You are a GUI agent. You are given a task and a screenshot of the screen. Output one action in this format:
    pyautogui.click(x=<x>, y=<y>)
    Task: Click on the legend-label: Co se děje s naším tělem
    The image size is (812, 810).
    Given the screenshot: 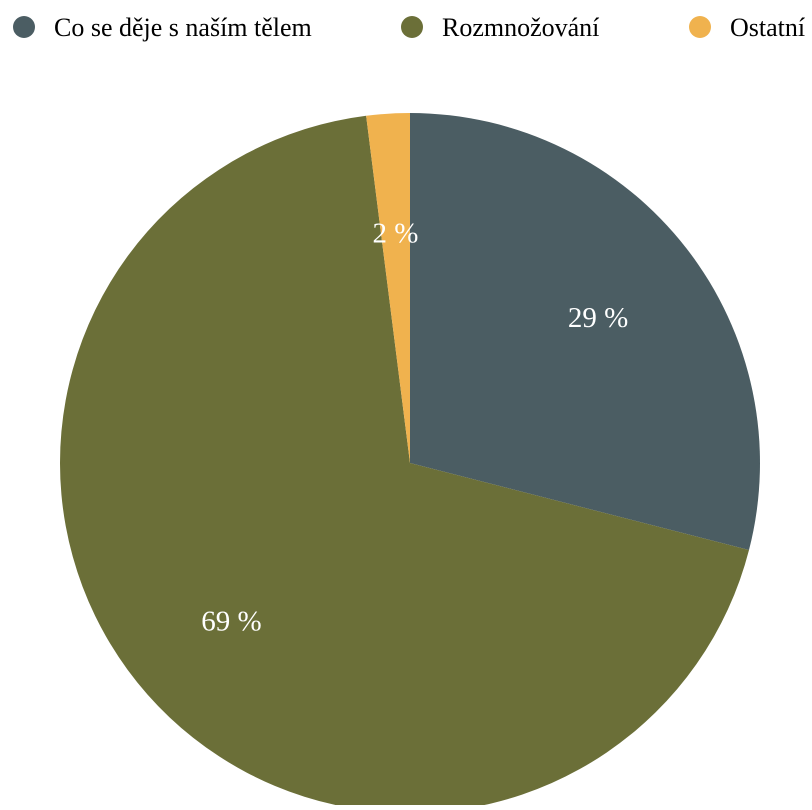 What is the action you would take?
    pyautogui.click(x=183, y=27)
    